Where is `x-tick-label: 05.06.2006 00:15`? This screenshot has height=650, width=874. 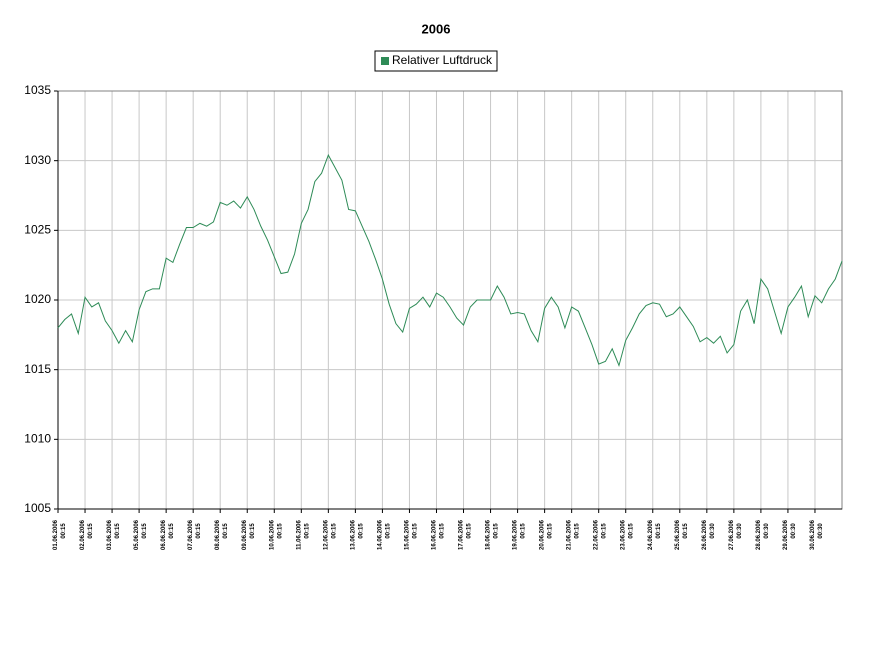 x-tick-label: 05.06.2006 00:15 is located at coordinates (141, 534).